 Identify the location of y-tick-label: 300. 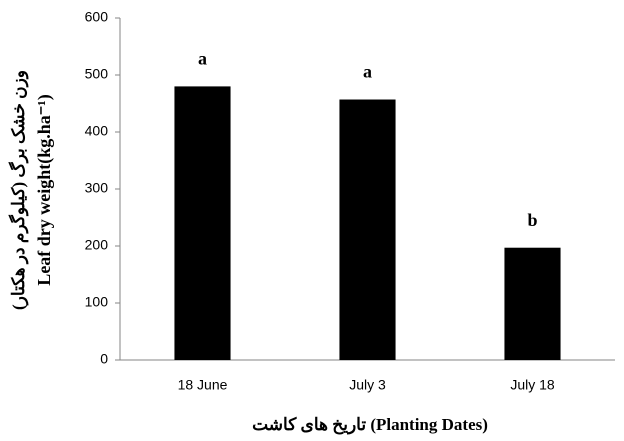
(97, 188).